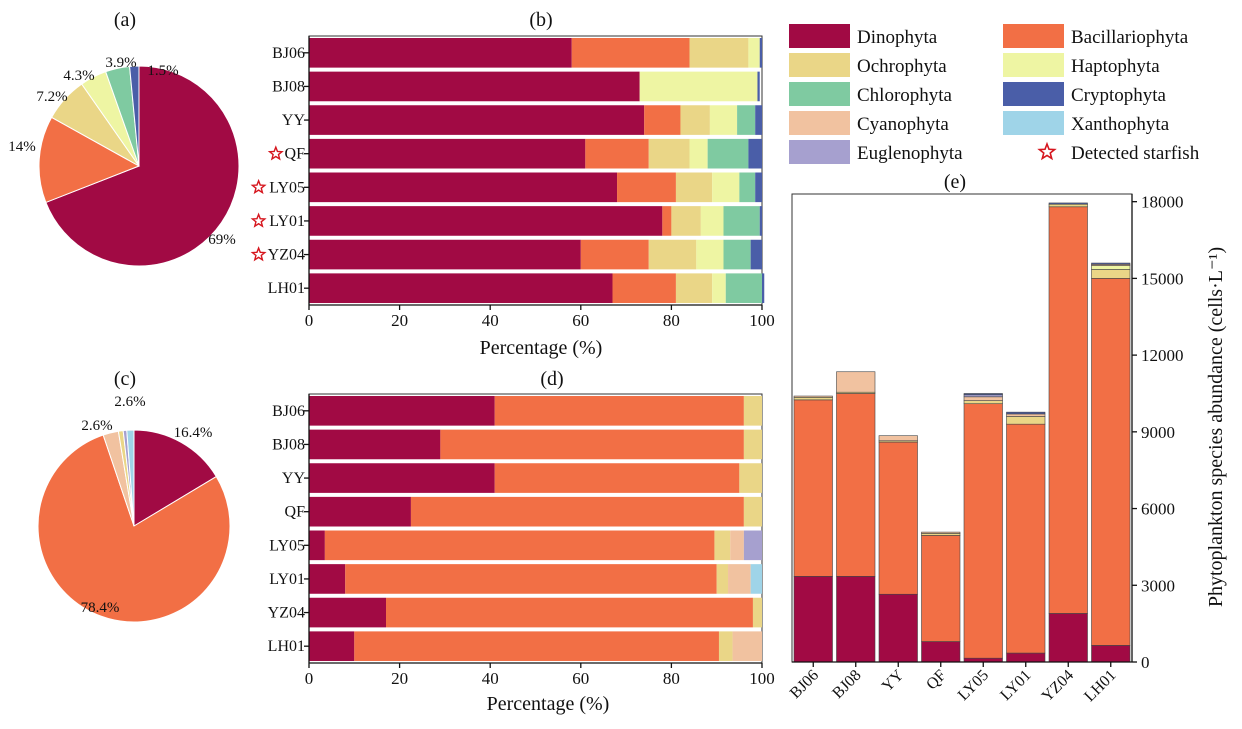 This screenshot has width=1242, height=729. I want to click on bar-b-category-label-ly01: LY01, so click(287, 221).